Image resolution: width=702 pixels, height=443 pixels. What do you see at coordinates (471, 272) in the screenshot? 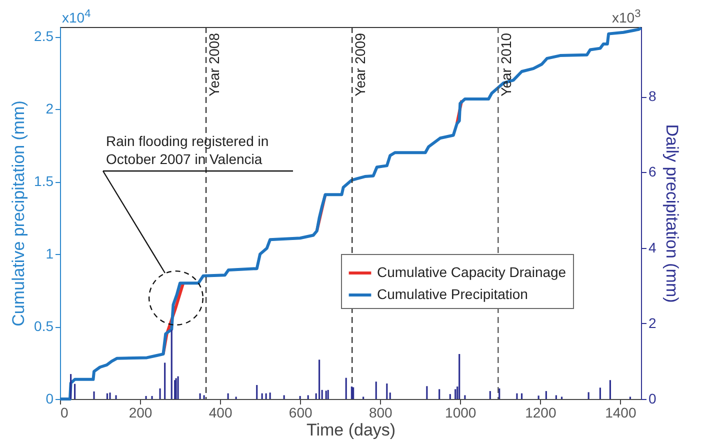
I see `legend-label: Cumulative Capacity Drainage` at bounding box center [471, 272].